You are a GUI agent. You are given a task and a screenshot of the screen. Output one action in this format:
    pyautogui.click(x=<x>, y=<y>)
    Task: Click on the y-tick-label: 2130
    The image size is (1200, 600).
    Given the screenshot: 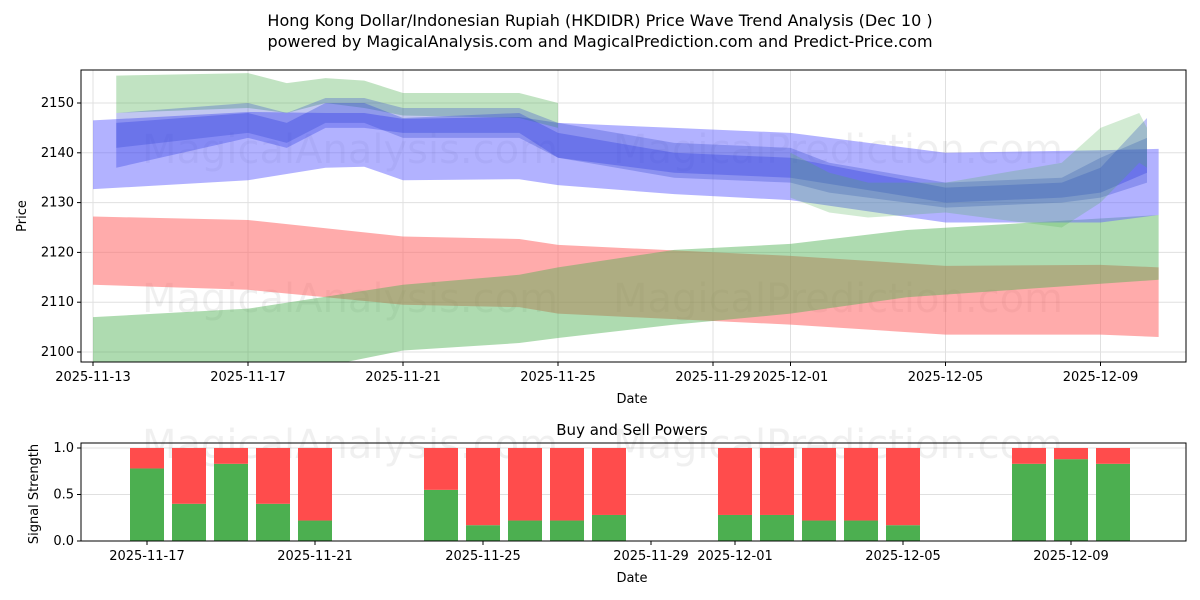 What is the action you would take?
    pyautogui.click(x=57, y=203)
    